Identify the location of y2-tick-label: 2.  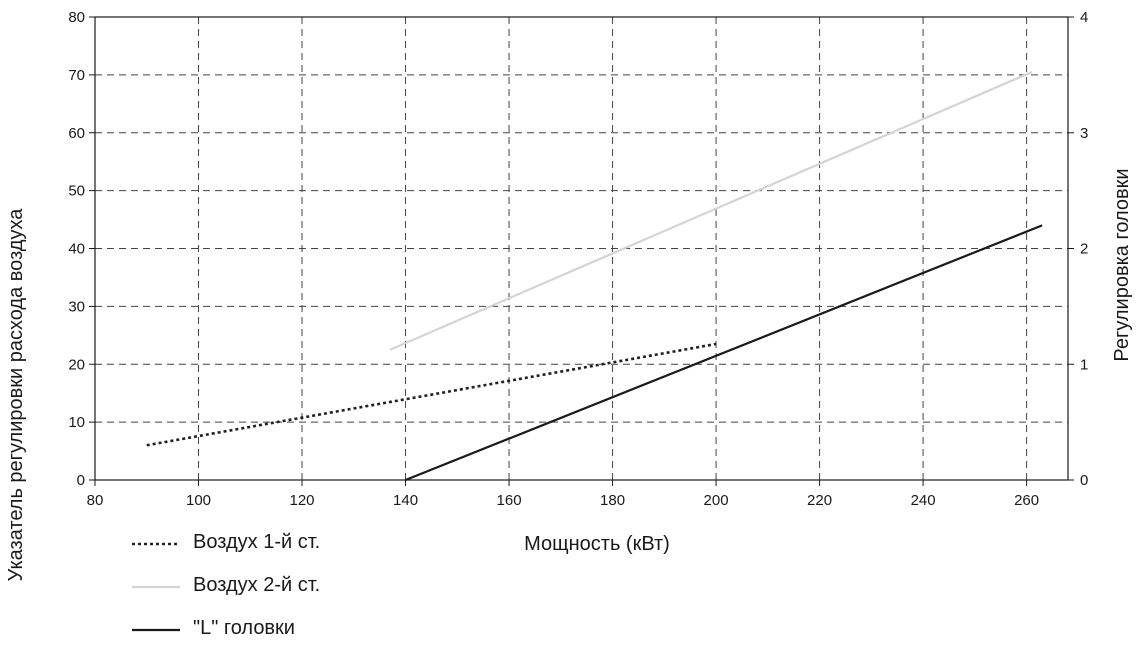
(1084, 249).